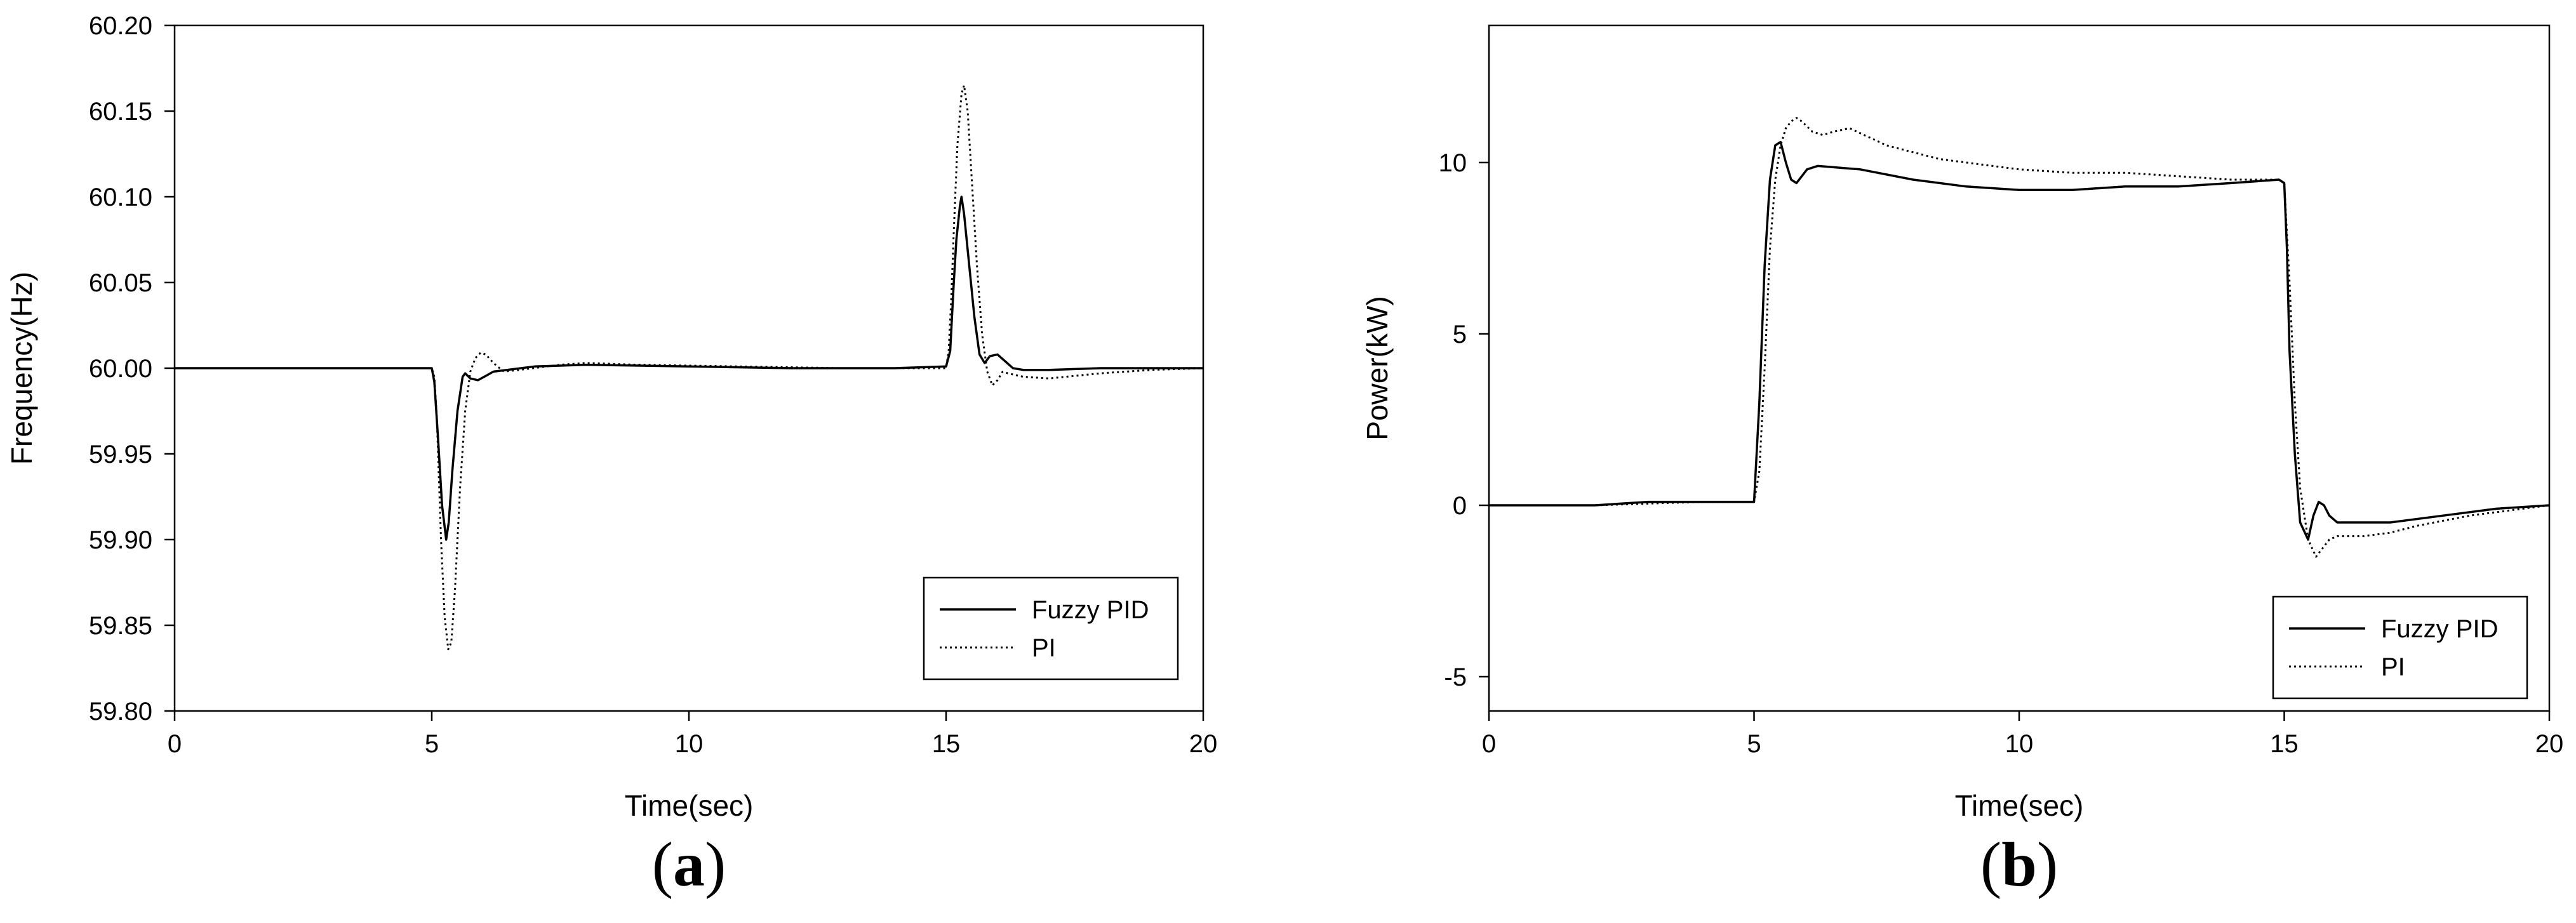  What do you see at coordinates (120, 283) in the screenshot?
I see `y-tick-label: 60.05` at bounding box center [120, 283].